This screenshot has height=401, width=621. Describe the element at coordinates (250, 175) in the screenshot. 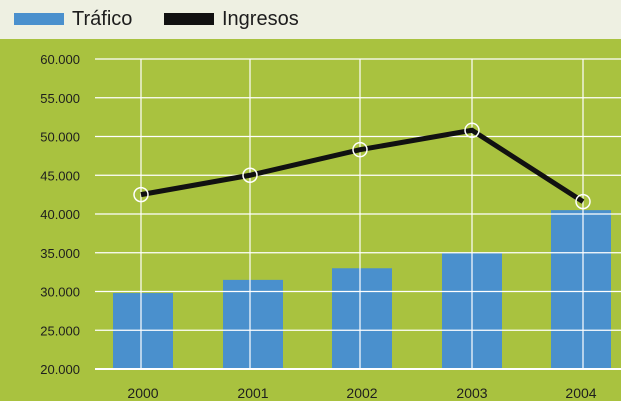

I see `ingresos-point-2001` at that location.